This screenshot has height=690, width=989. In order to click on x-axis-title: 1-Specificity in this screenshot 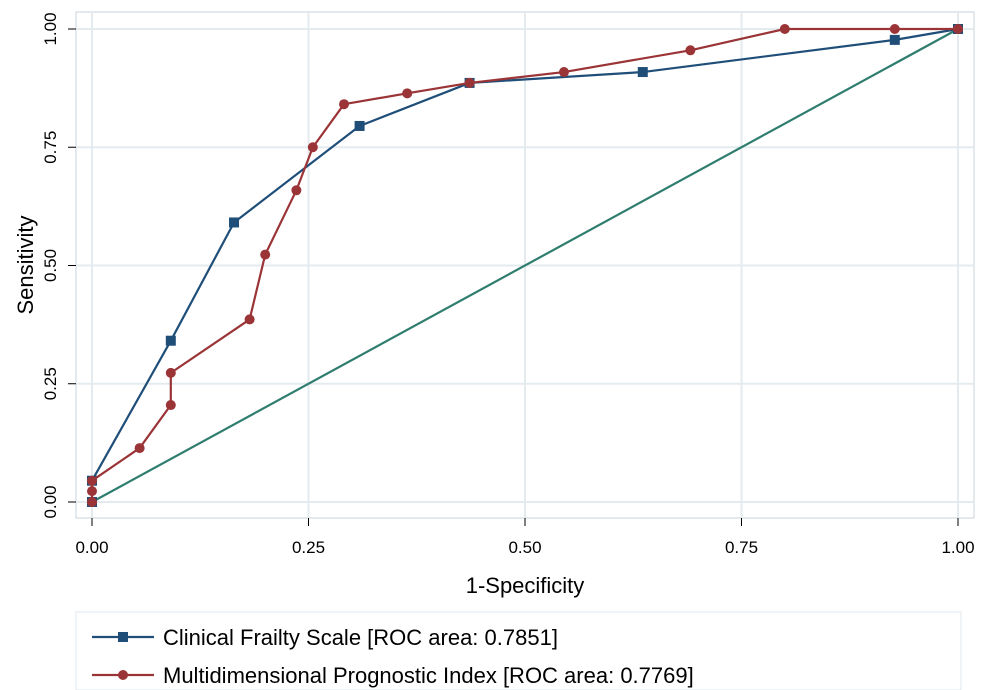, I will do `click(525, 585)`.